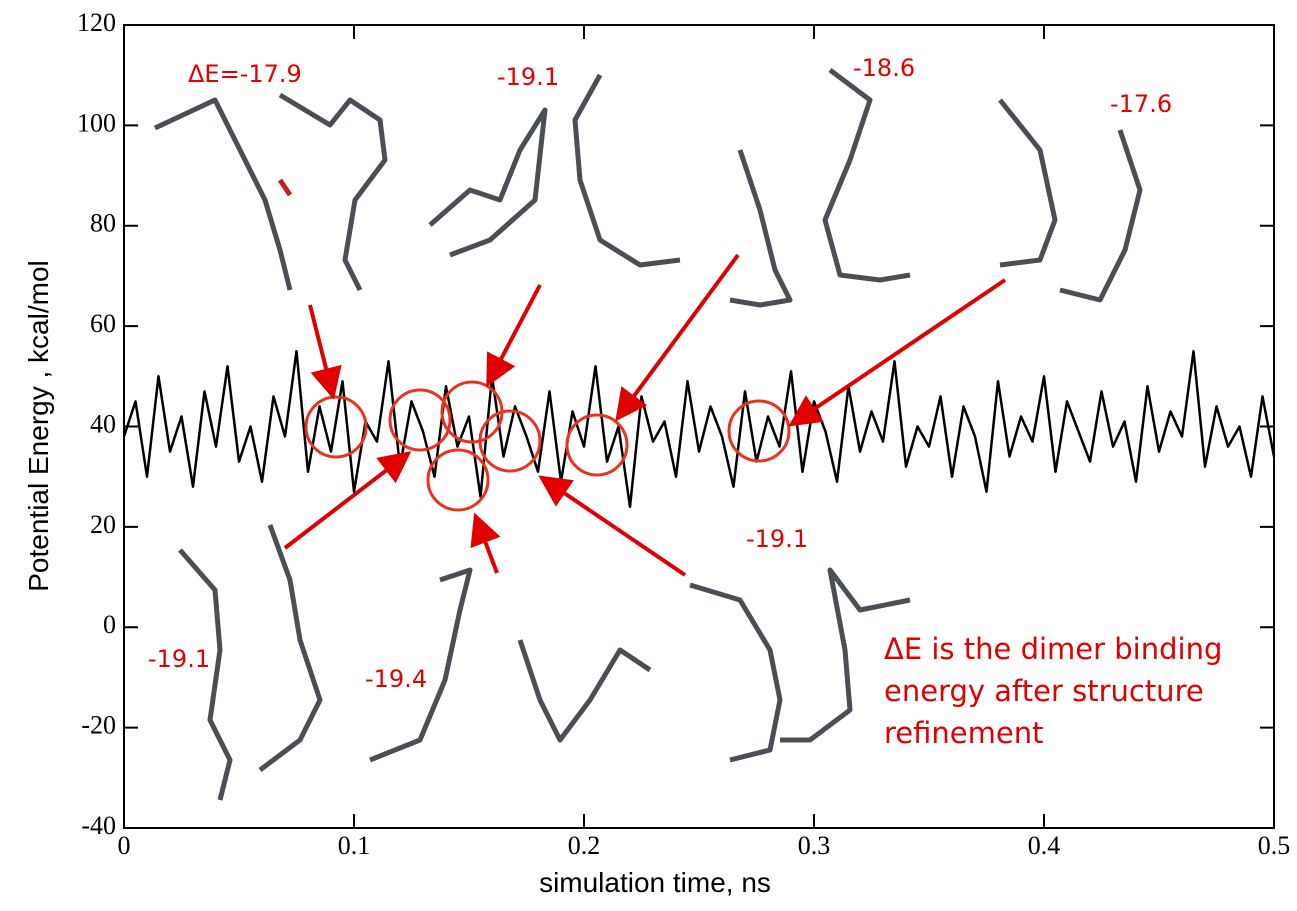 Image resolution: width=1297 pixels, height=911 pixels. I want to click on x-tick-label: 0.4, so click(1044, 845).